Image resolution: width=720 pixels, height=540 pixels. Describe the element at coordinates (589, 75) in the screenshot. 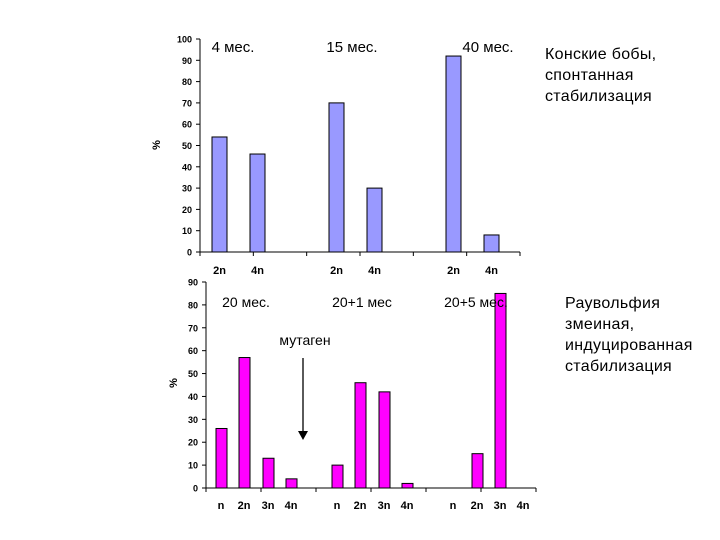

I see `chart1-side-label-line: спонтанная` at that location.